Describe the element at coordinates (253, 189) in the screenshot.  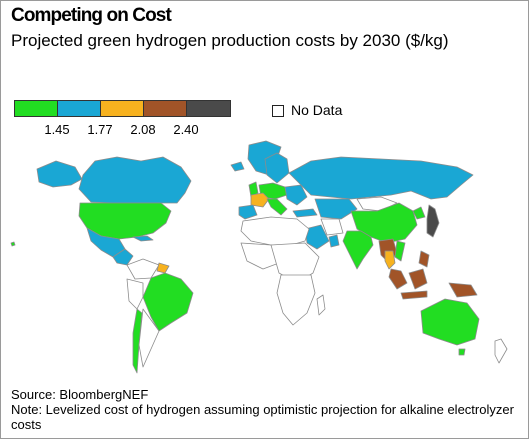
I see `united-kingdom` at that location.